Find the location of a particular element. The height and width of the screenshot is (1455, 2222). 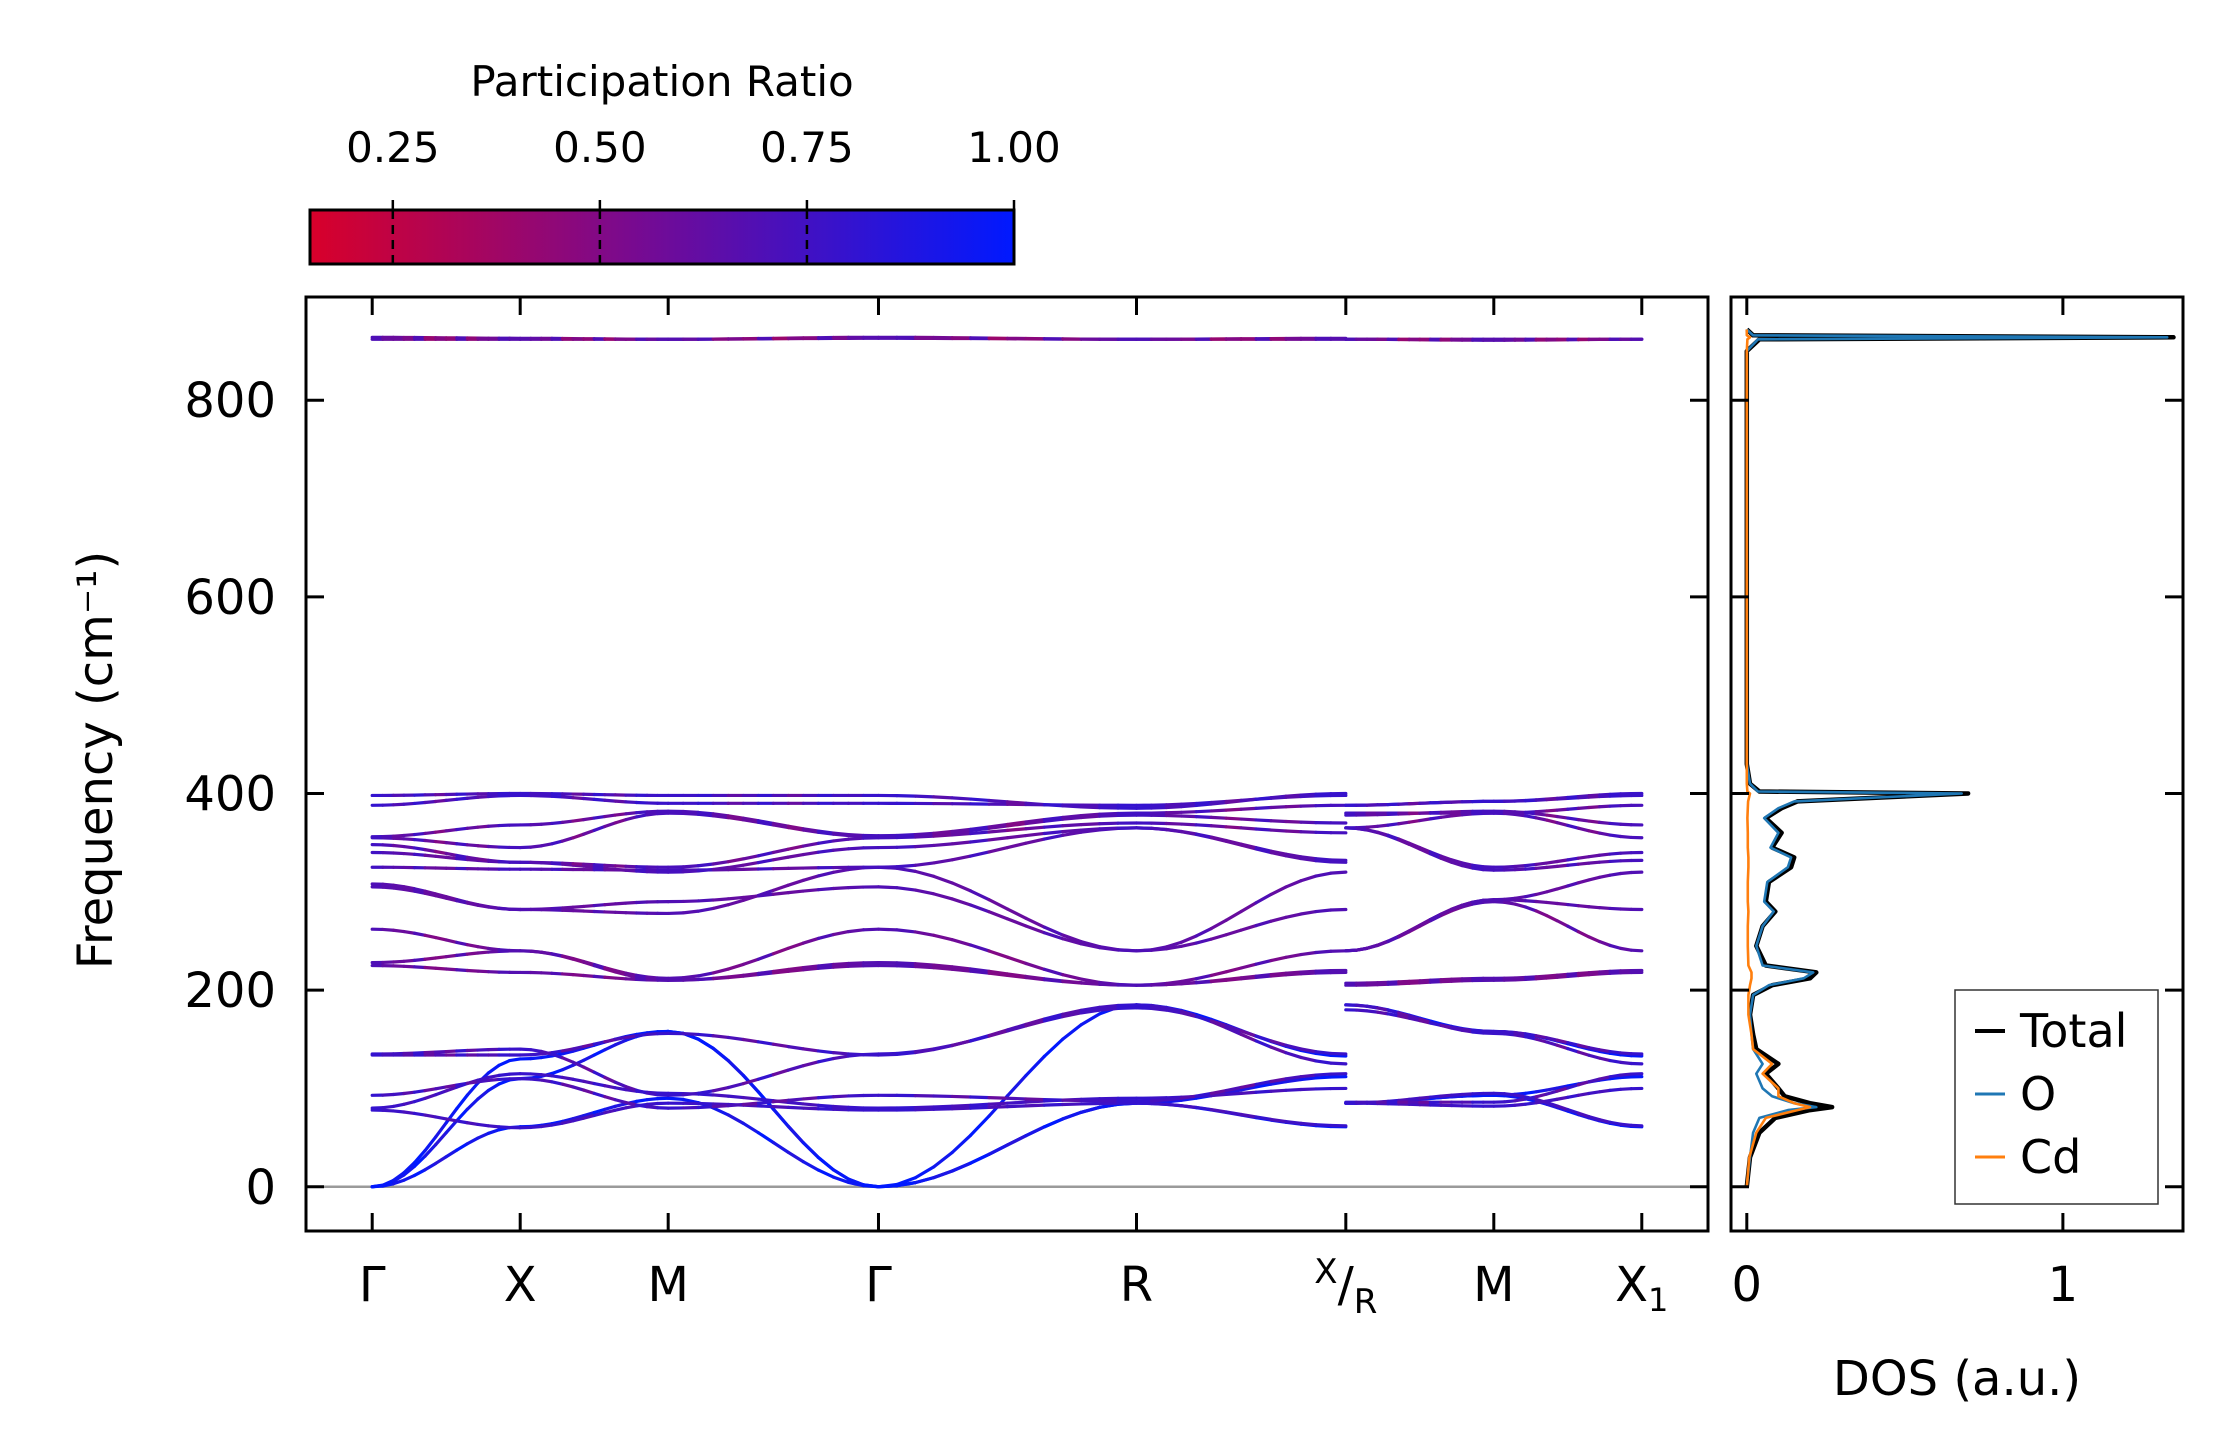

legend: Total O Cd is located at coordinates (2056, 1097).